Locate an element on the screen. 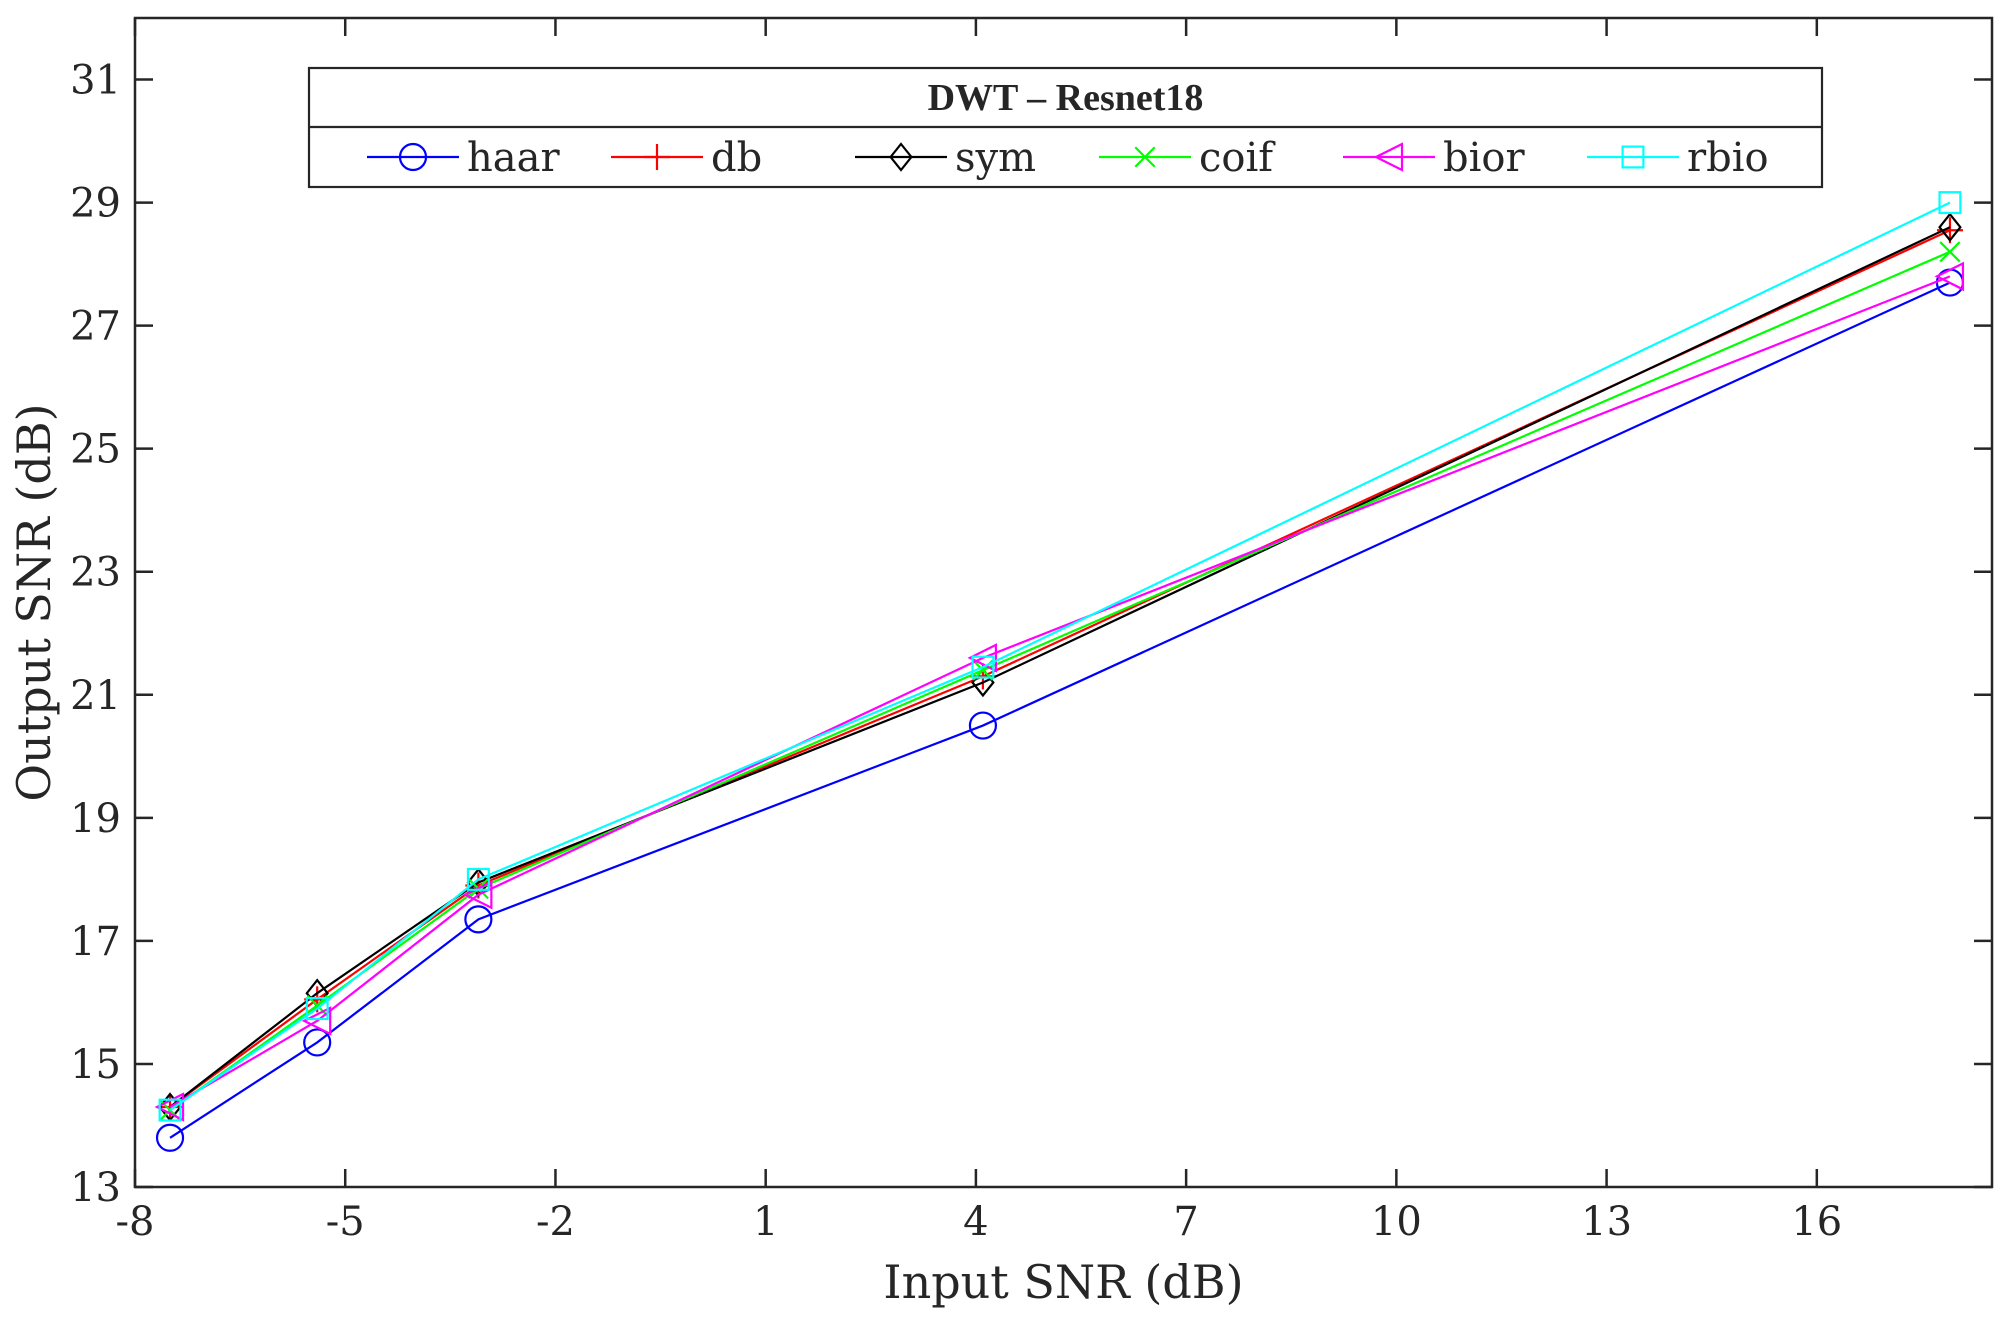  legend: DWT – Resnet18 haar db sym coif bior rbio is located at coordinates (1065, 127).